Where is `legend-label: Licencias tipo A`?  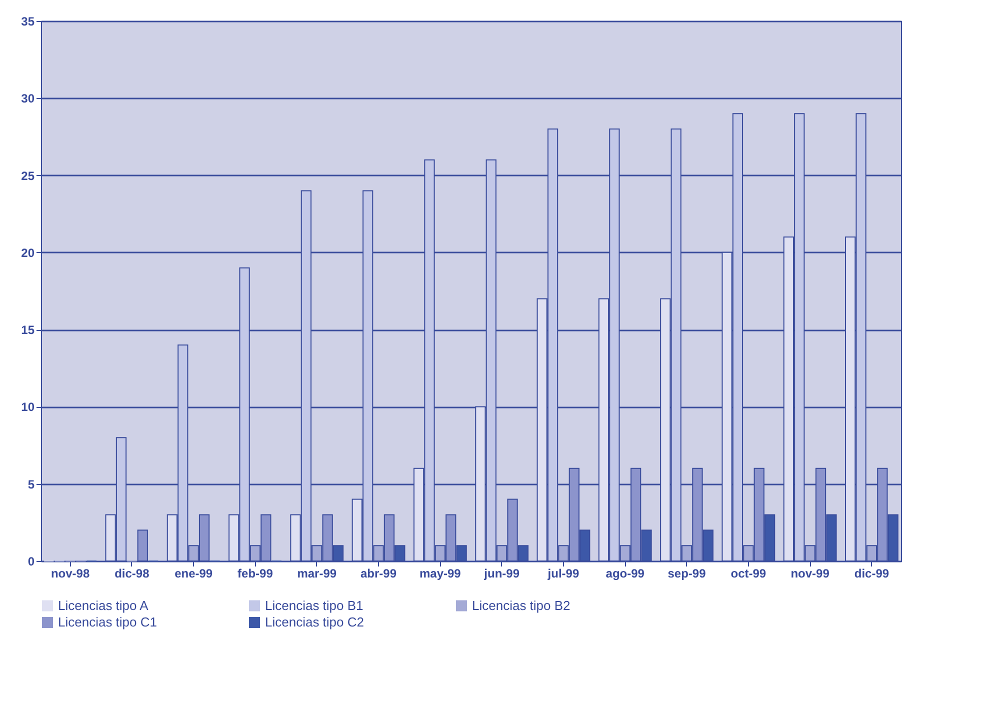 legend-label: Licencias tipo A is located at coordinates (103, 605).